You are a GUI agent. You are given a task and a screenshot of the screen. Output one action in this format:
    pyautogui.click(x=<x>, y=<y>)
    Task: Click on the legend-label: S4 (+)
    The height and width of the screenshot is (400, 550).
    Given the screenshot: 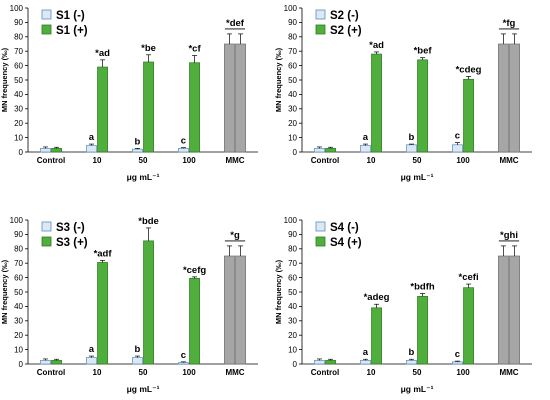 What is the action you would take?
    pyautogui.click(x=346, y=243)
    